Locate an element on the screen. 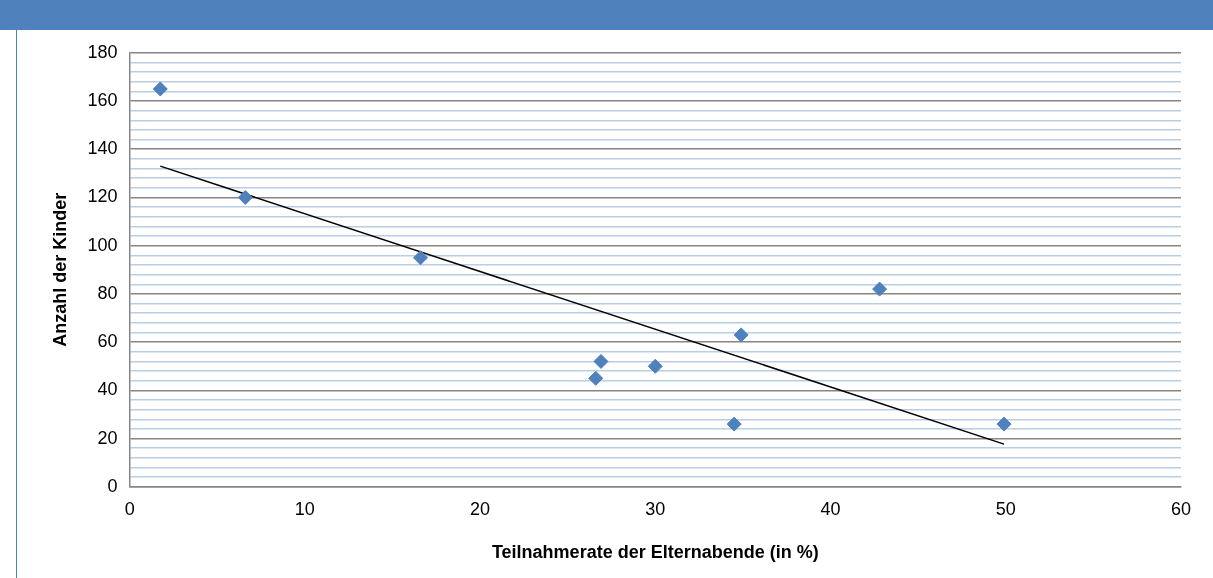 Image resolution: width=1213 pixels, height=578 pixels. y-tick-label: 60 is located at coordinates (107, 341).